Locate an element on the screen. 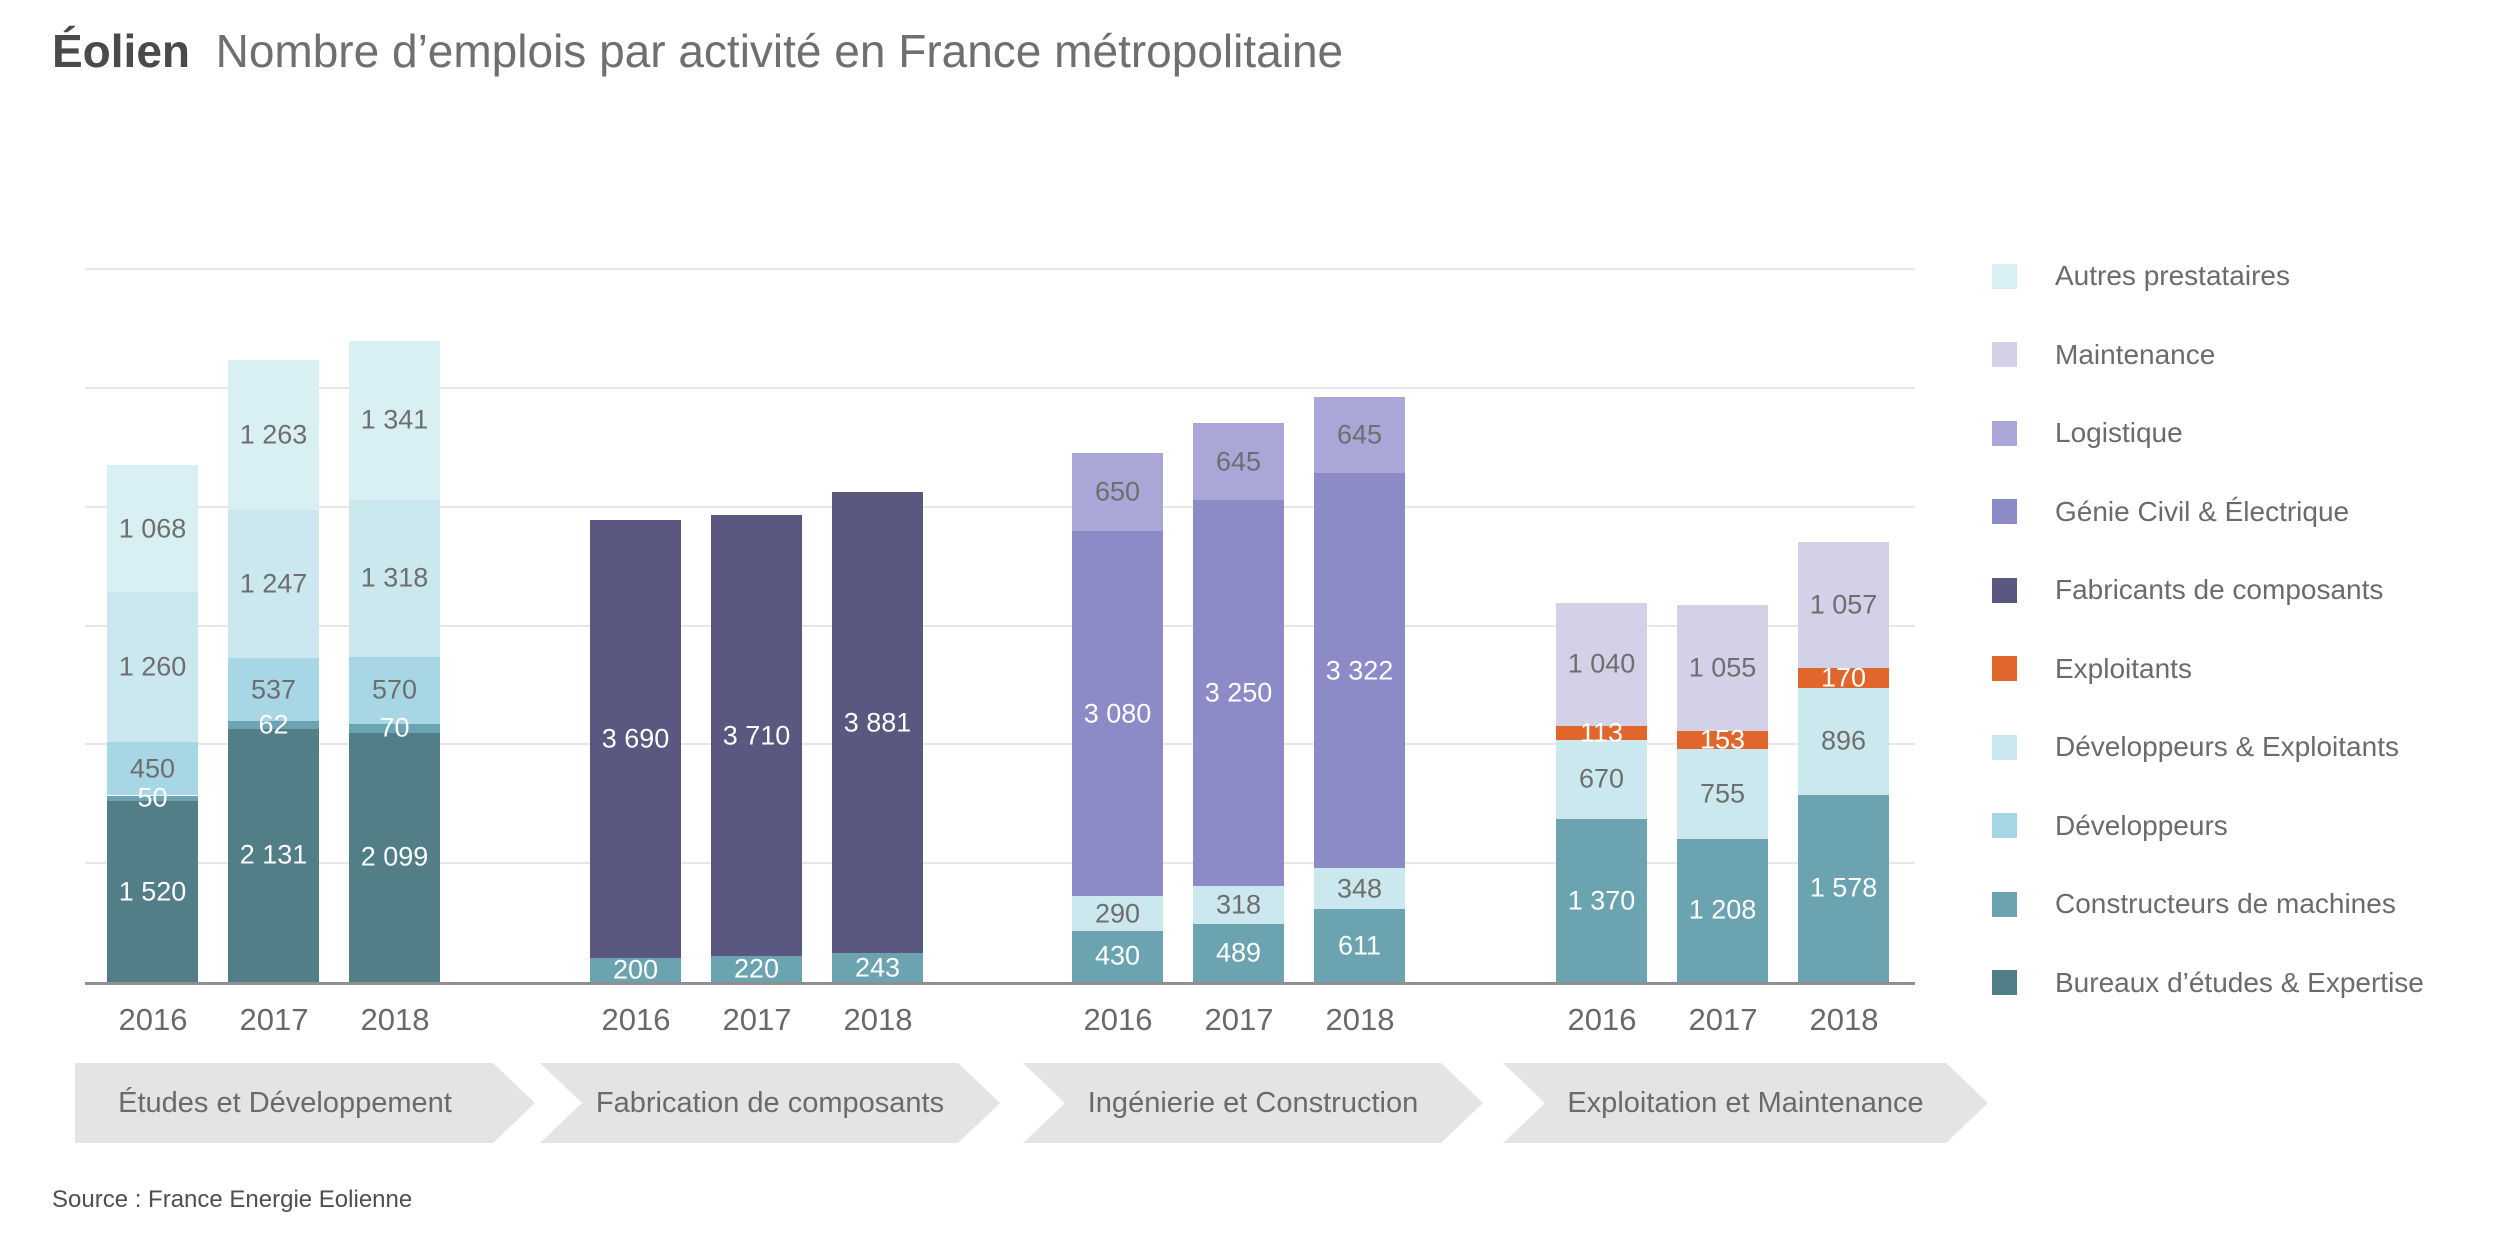 This screenshot has width=2500, height=1250. bar-segment-dev_expl: 1 318 is located at coordinates (394, 578).